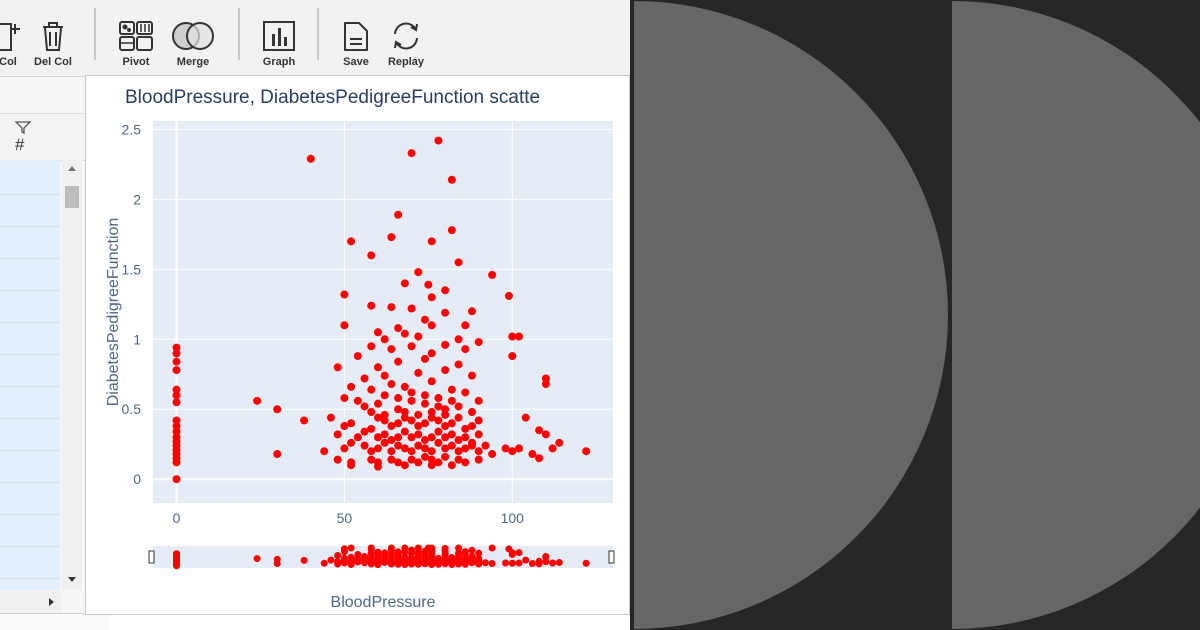 This screenshot has height=630, width=1200. Describe the element at coordinates (136, 62) in the screenshot. I see `pivot-label: Pivot` at that location.